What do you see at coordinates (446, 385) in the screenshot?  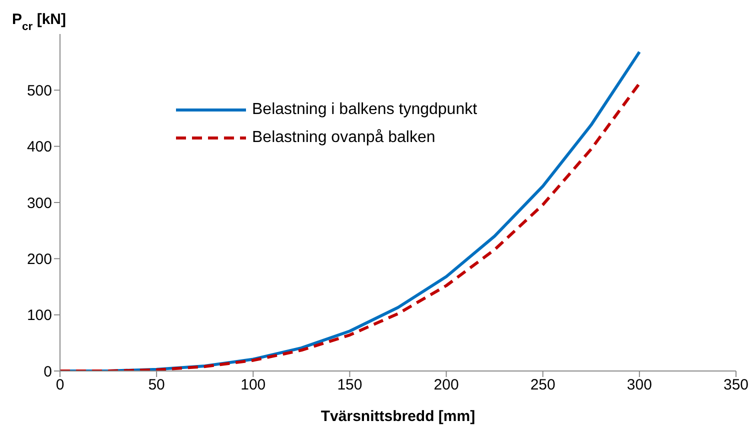 I see `x-tick-label: 200` at bounding box center [446, 385].